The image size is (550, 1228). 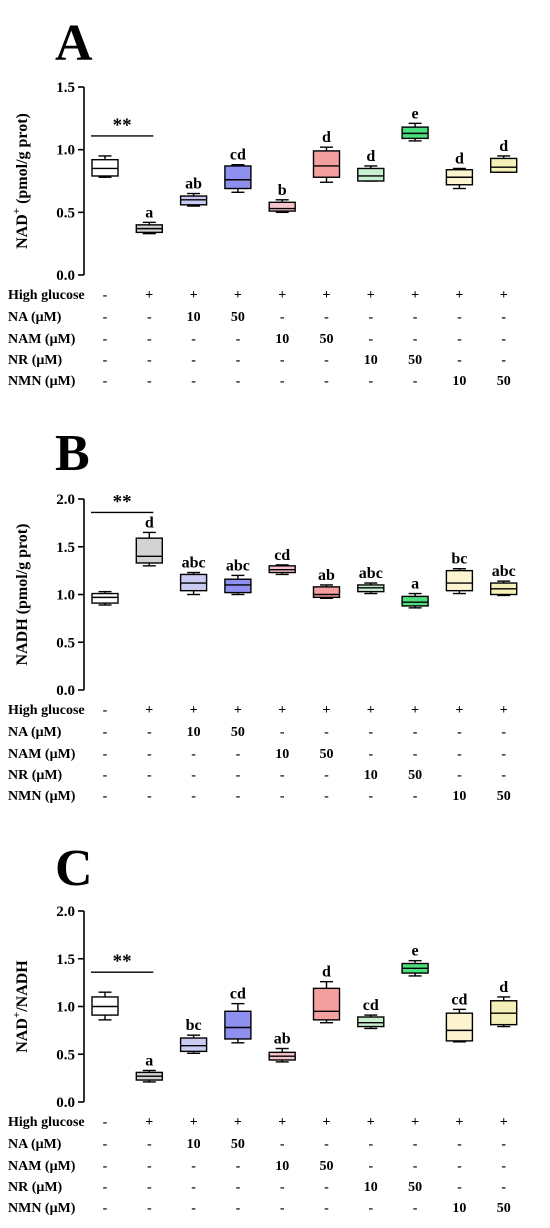 I want to click on y-tick-label: 1.0, so click(x=65, y=151).